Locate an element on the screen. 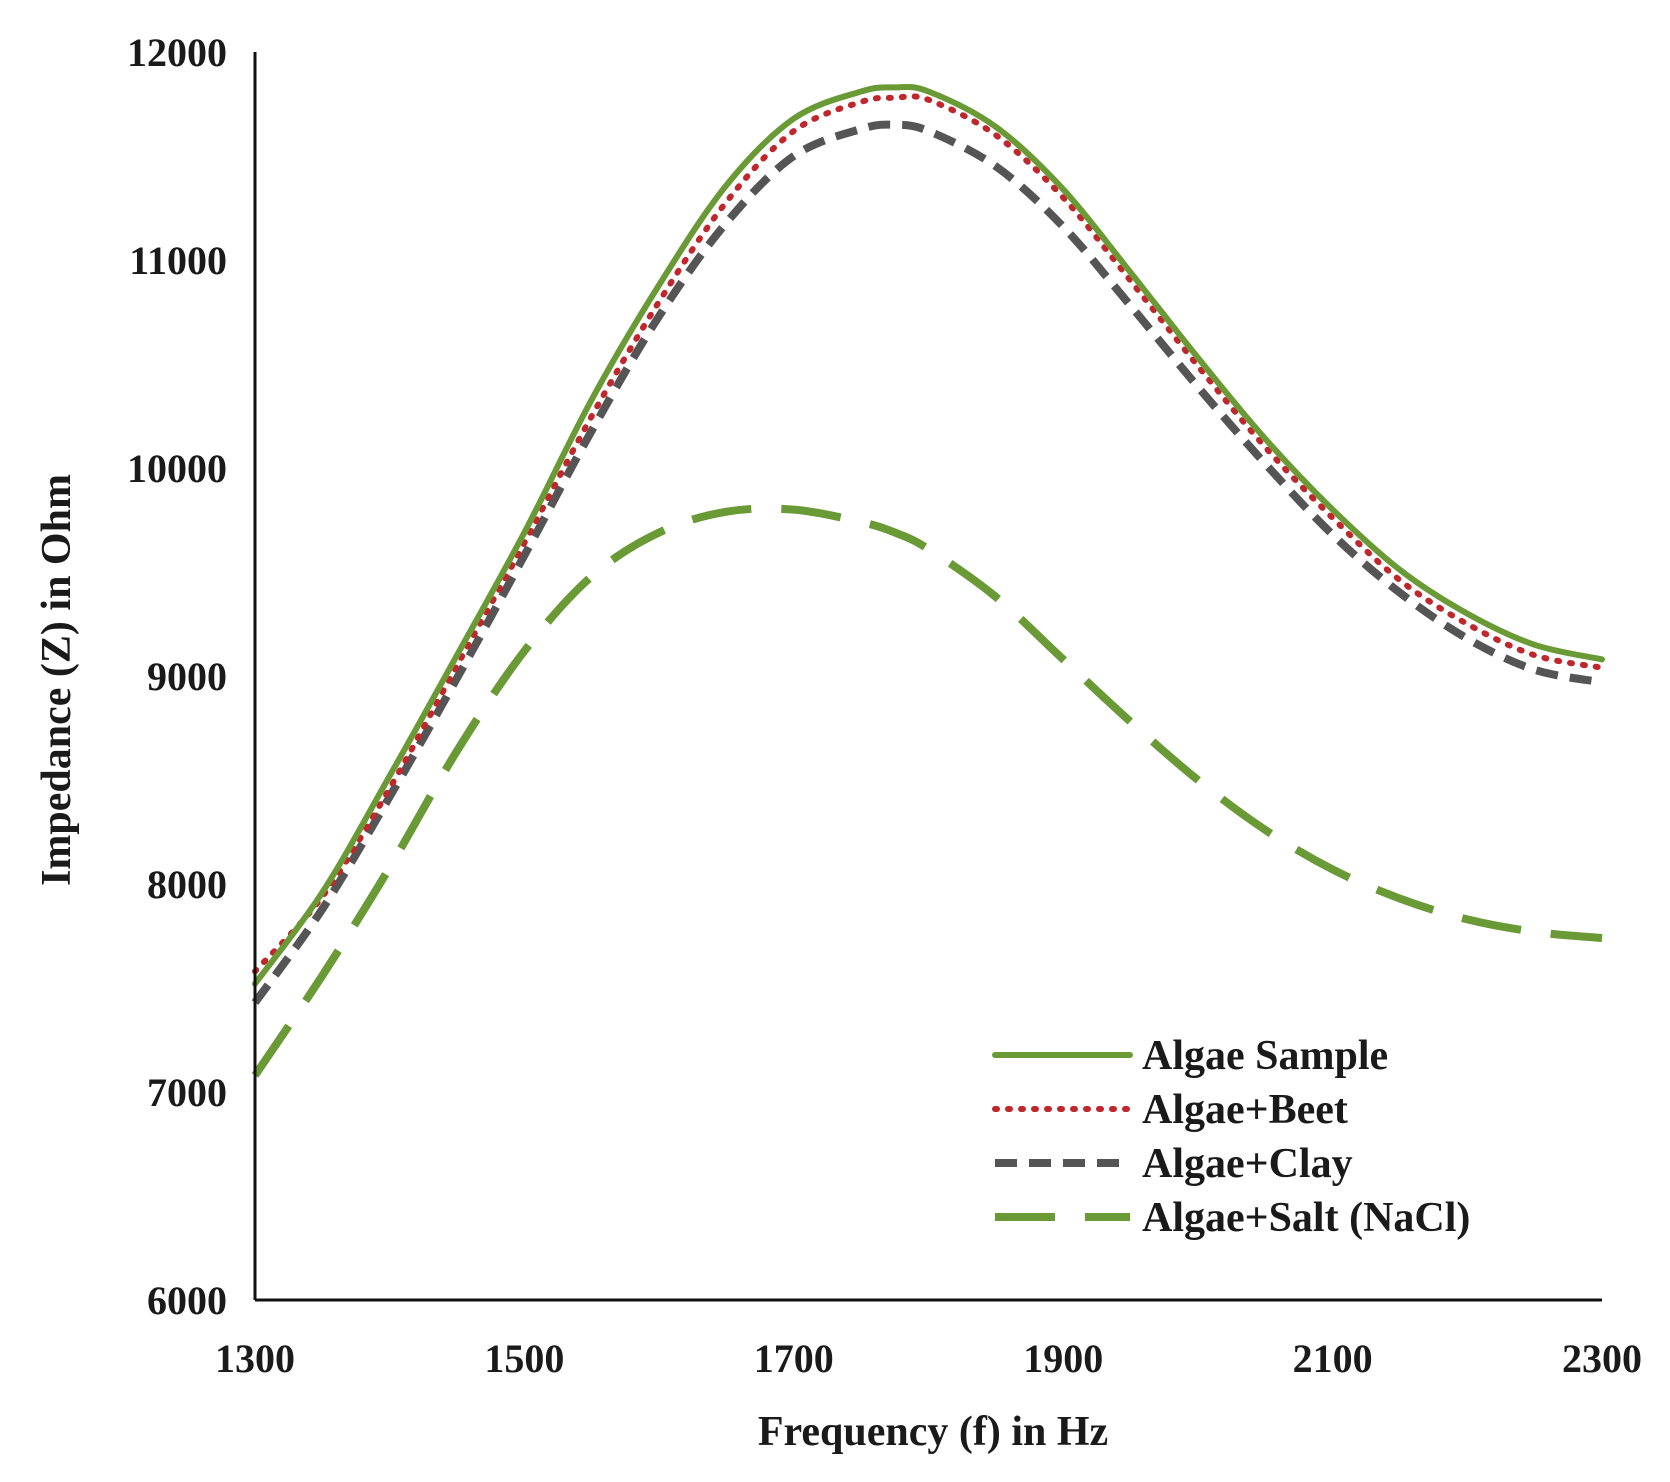  y-tick-labels: 6000 7000 8000 9000 10000 11000 12000 is located at coordinates (177, 676).